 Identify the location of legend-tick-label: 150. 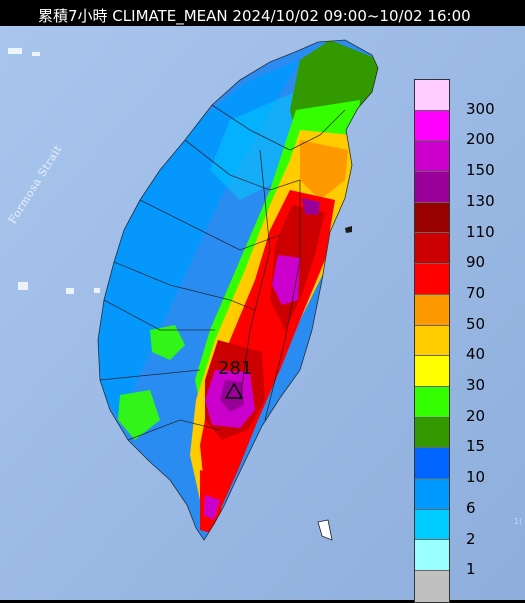
(480, 170).